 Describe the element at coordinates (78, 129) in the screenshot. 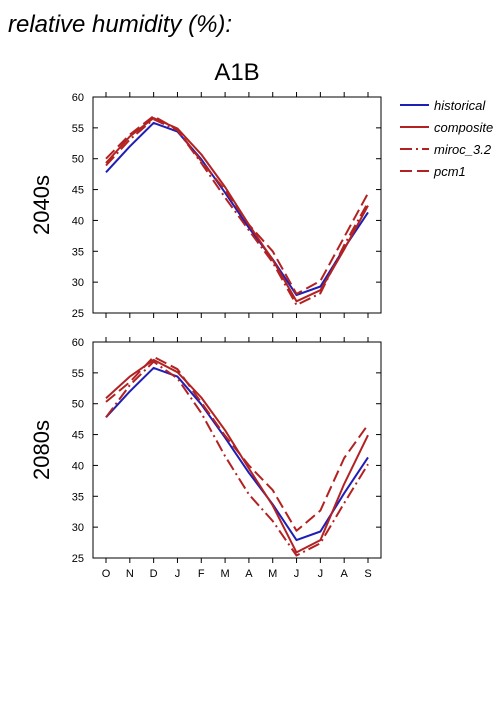

I see `y-tick-label-2040s-55: 55` at that location.